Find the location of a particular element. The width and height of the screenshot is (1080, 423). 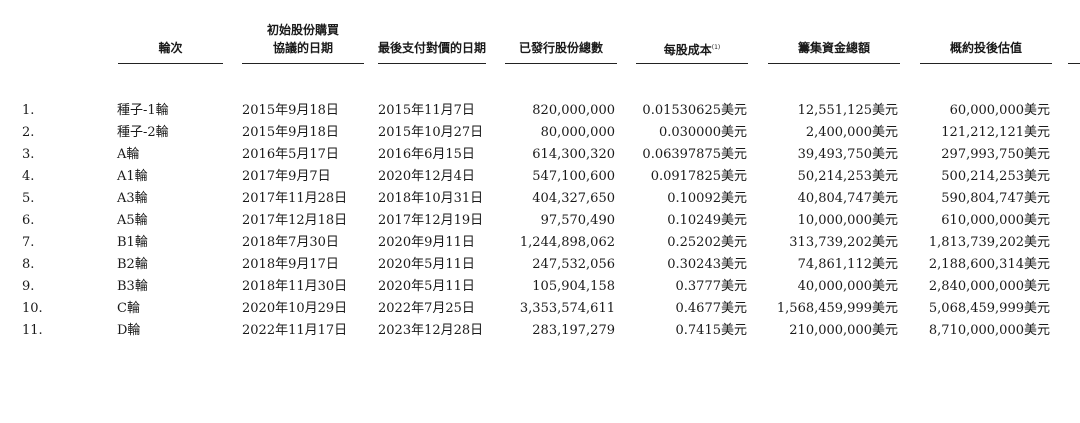

row-raised: 313,739,202美元 is located at coordinates (843, 242).